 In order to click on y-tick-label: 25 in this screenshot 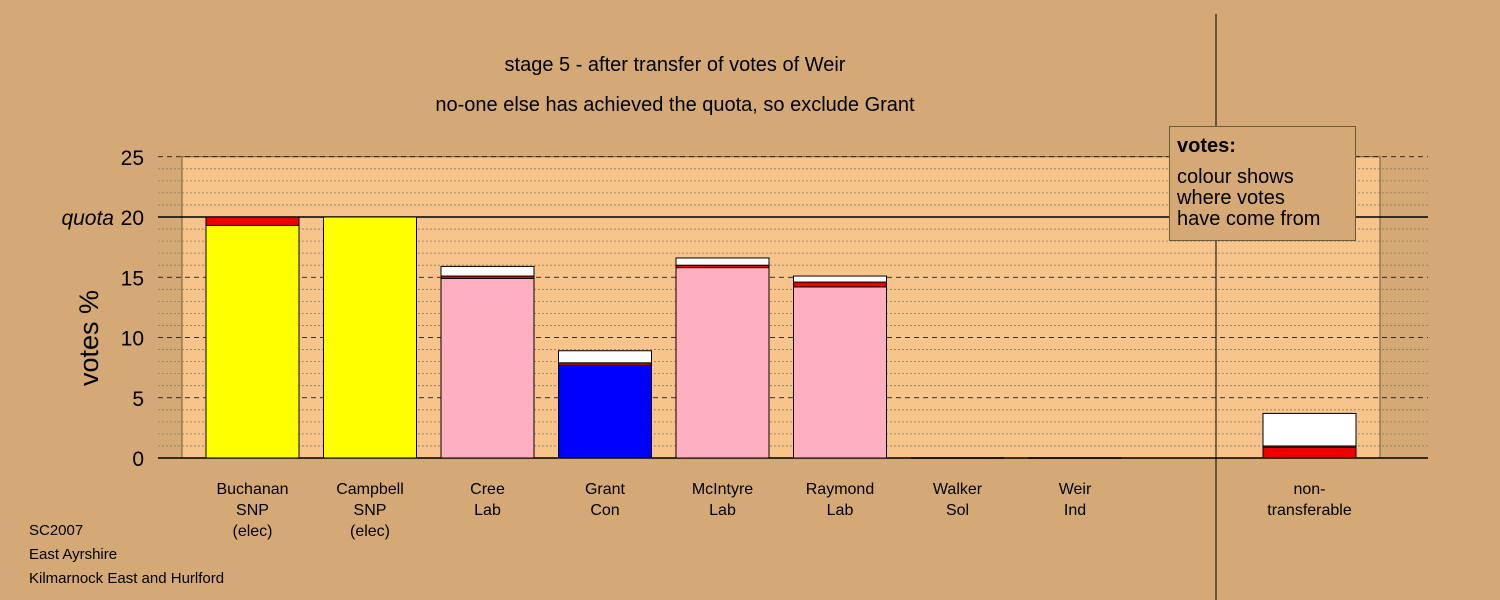, I will do `click(132, 158)`.